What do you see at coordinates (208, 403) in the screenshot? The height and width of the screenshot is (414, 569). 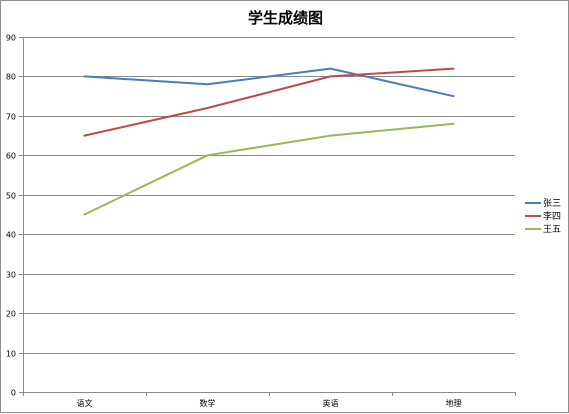 I see `x-tick-label: 数学` at bounding box center [208, 403].